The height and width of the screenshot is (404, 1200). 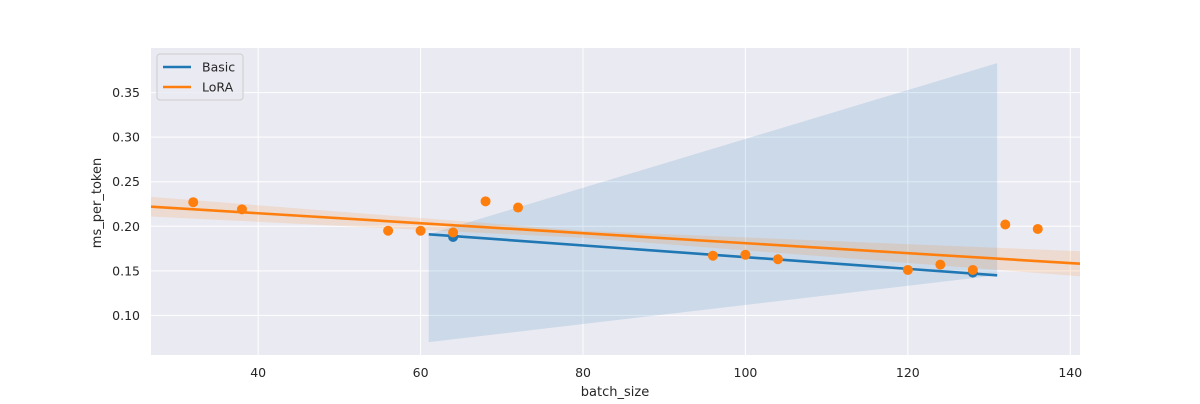 What do you see at coordinates (126, 137) in the screenshot?
I see `y-tick-label: 0.30` at bounding box center [126, 137].